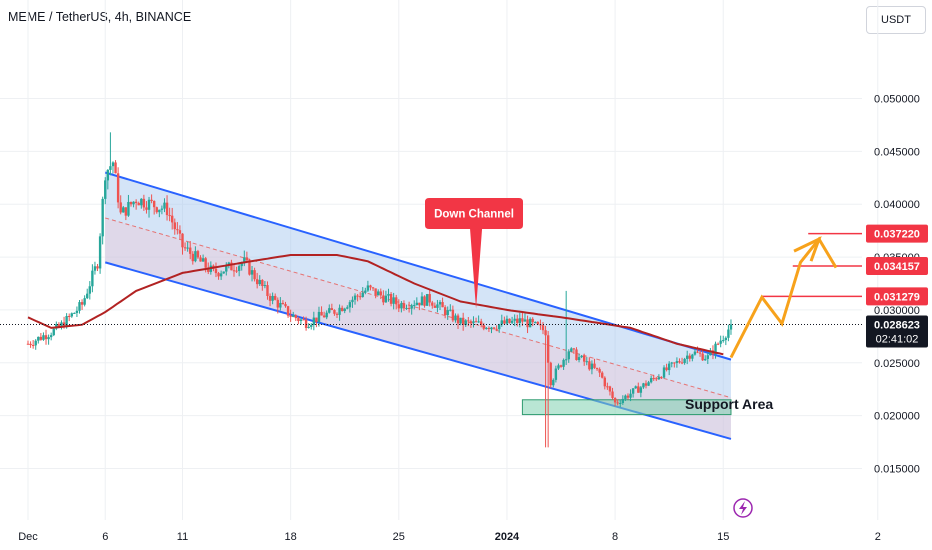 This screenshot has height=550, width=932. I want to click on y-tick-label: 0.040000, so click(897, 205).